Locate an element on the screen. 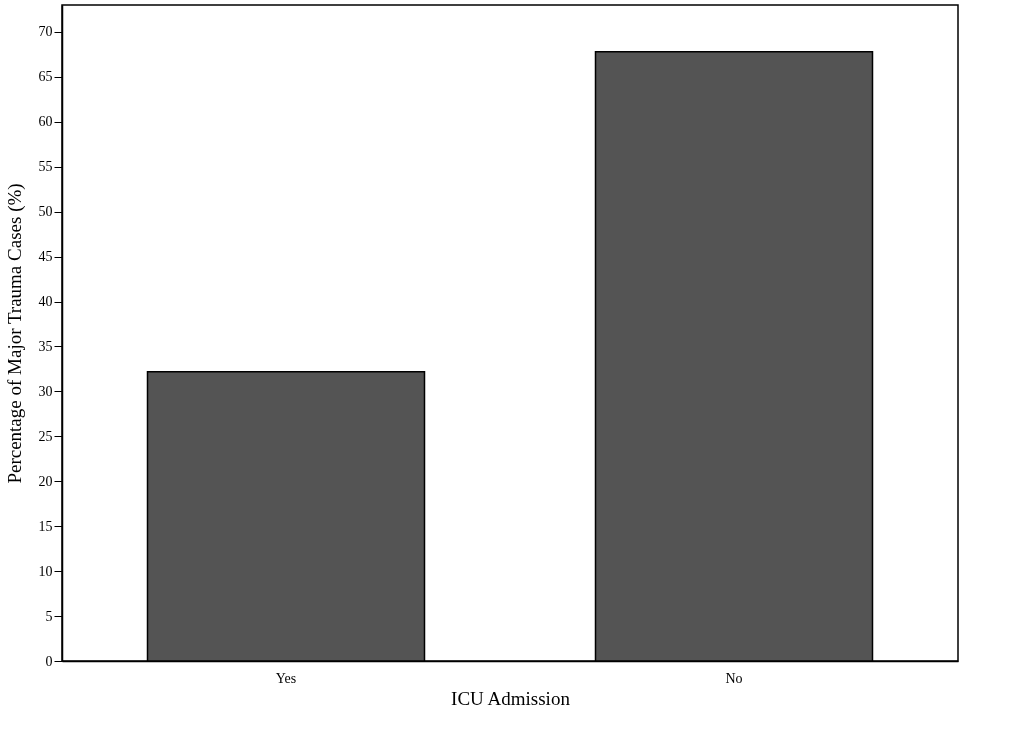 The height and width of the screenshot is (737, 1026). y-tick-label: 0 is located at coordinates (49, 661).